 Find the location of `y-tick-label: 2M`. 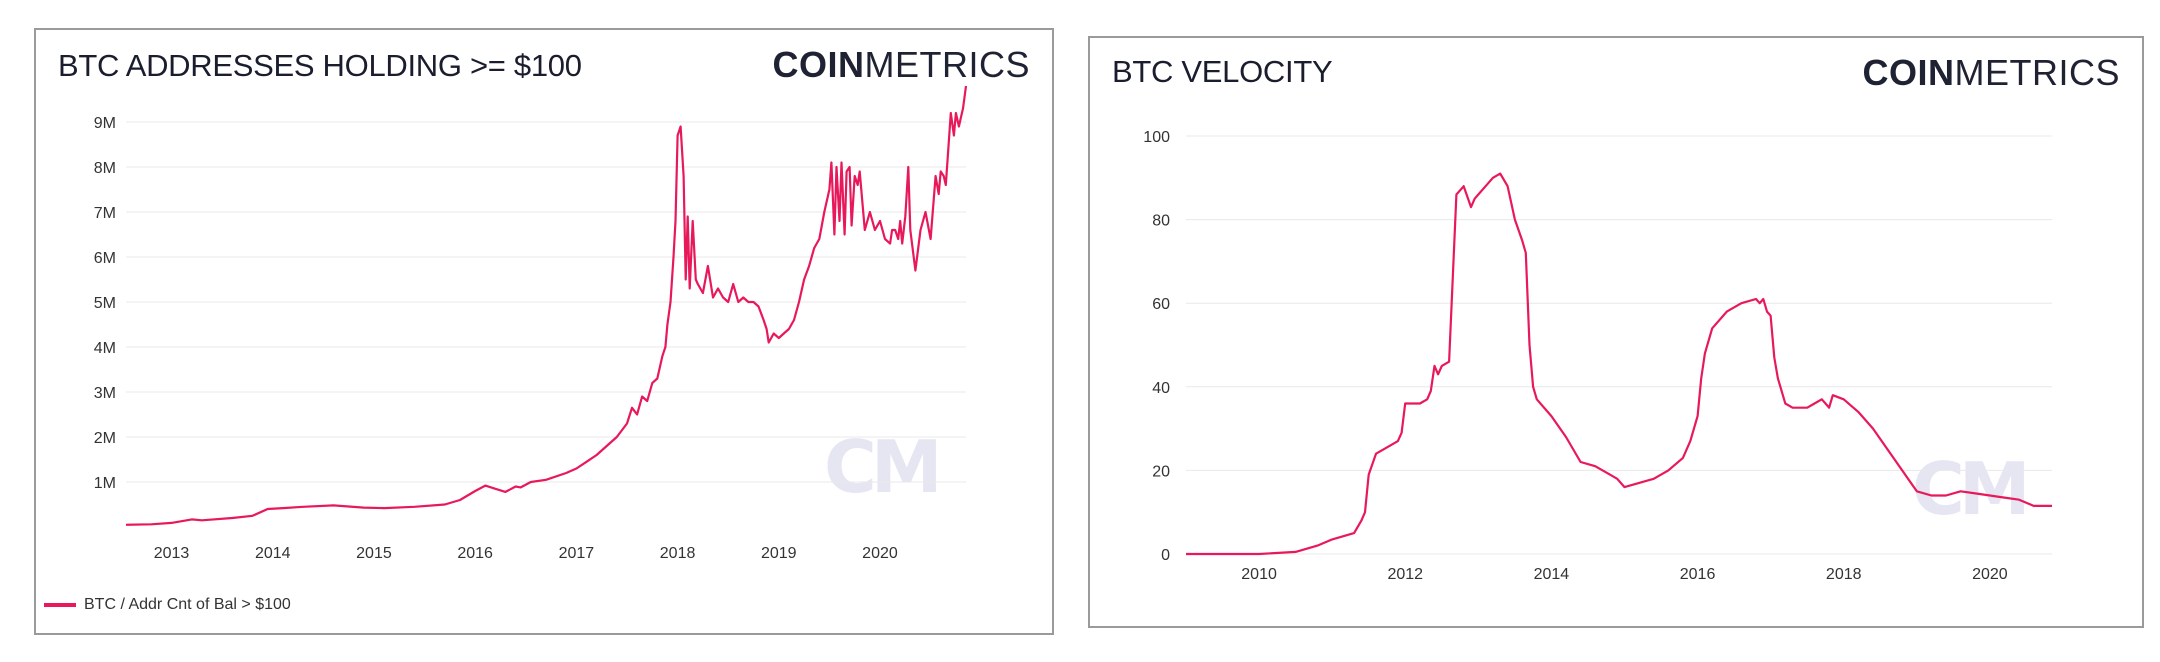

y-tick-label: 2M is located at coordinates (105, 438).